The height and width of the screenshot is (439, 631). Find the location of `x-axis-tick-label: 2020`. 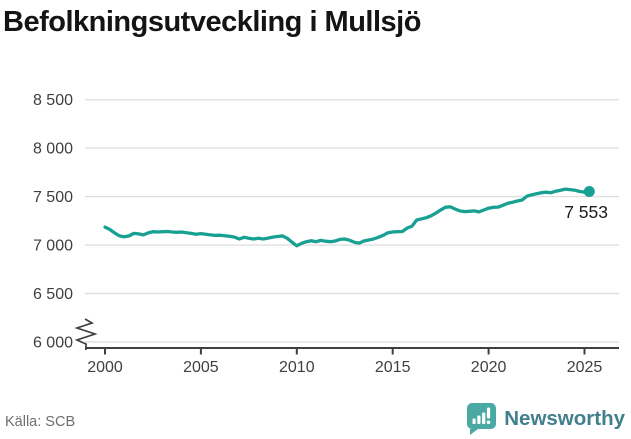

x-axis-tick-label: 2020 is located at coordinates (489, 367).